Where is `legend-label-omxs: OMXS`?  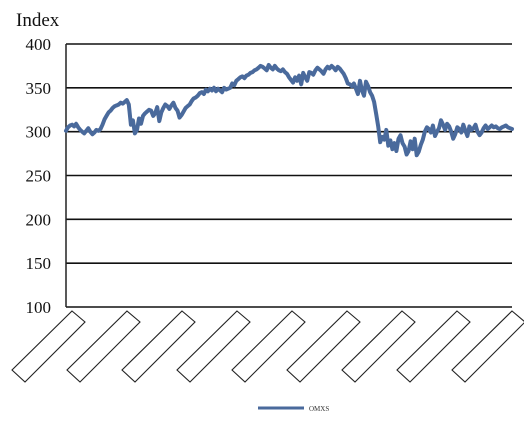
legend-label-omxs: OMXS is located at coordinates (319, 409).